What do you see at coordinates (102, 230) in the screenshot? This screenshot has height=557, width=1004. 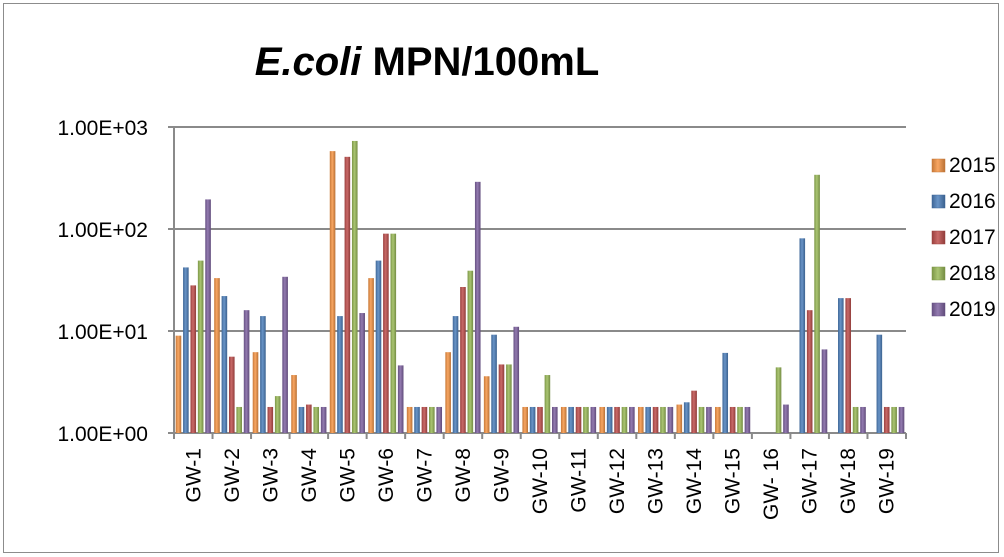 I see `y-tick-label: 1.00E+02` at bounding box center [102, 230].